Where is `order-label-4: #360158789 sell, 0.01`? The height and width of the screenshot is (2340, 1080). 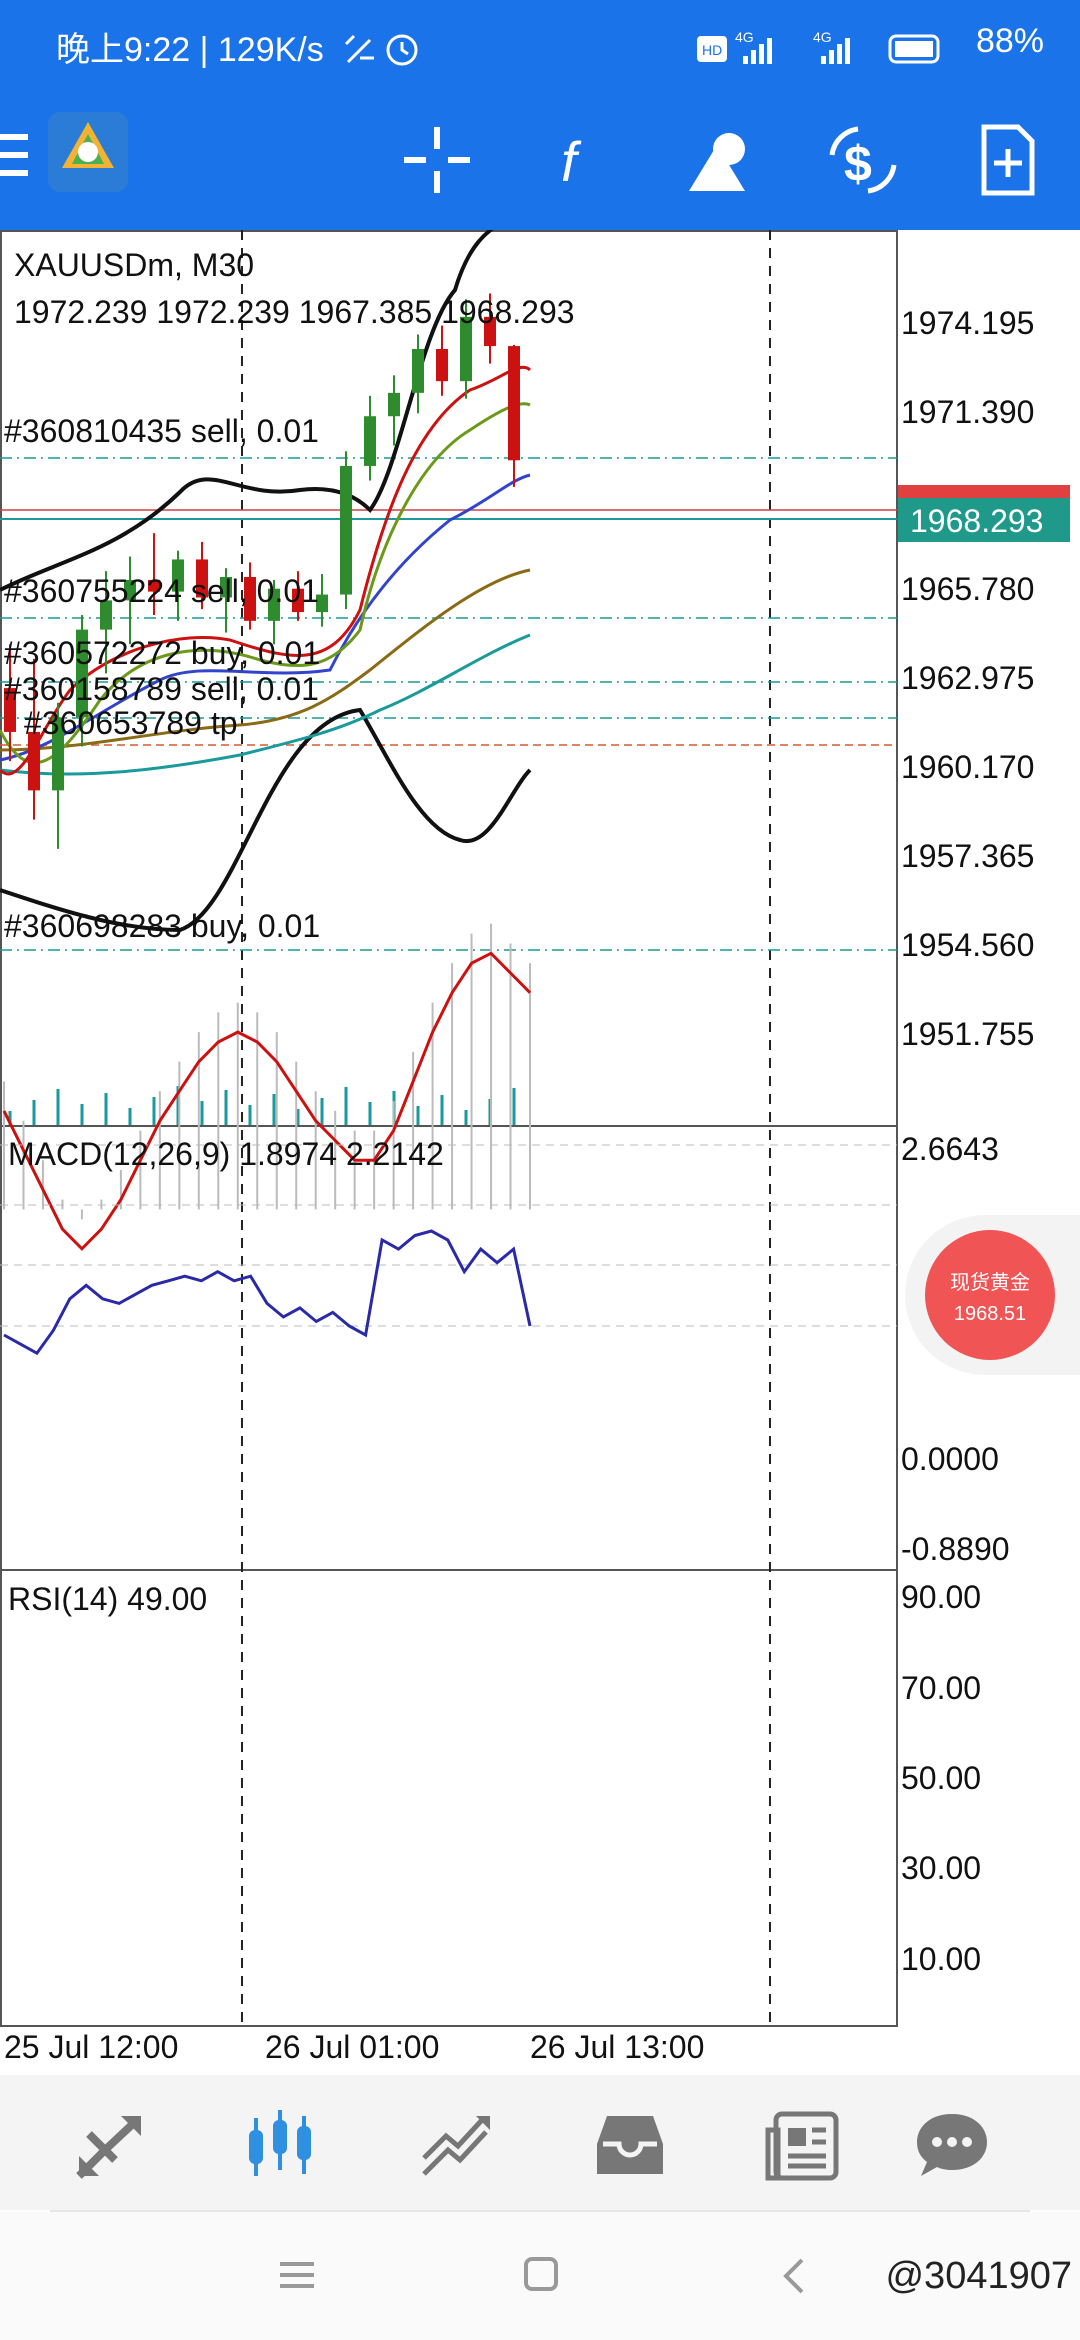
order-label-4: #360158789 sell, 0.01 is located at coordinates (161, 689).